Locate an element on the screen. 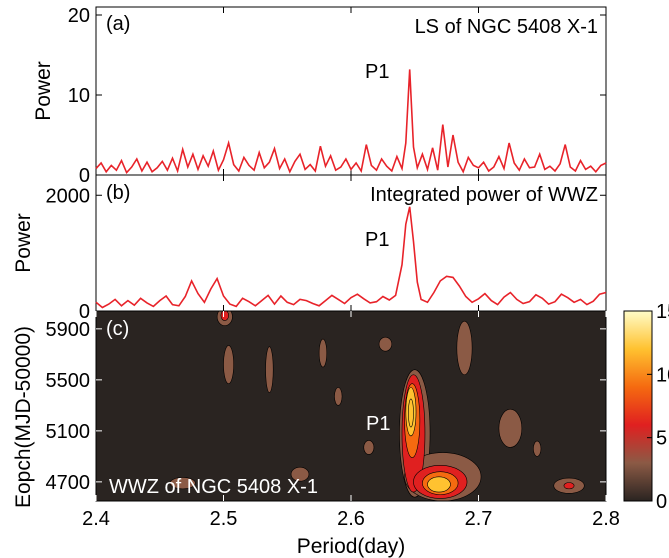 The height and width of the screenshot is (558, 669). panel-c-label: (c) is located at coordinates (117, 329).